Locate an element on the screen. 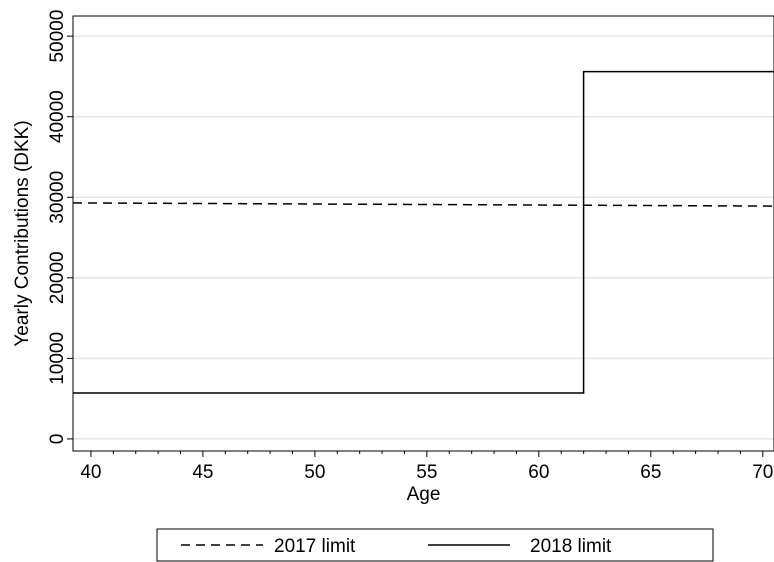 Image resolution: width=774 pixels, height=562 pixels. x-tick-label-70: 70 is located at coordinates (762, 472).